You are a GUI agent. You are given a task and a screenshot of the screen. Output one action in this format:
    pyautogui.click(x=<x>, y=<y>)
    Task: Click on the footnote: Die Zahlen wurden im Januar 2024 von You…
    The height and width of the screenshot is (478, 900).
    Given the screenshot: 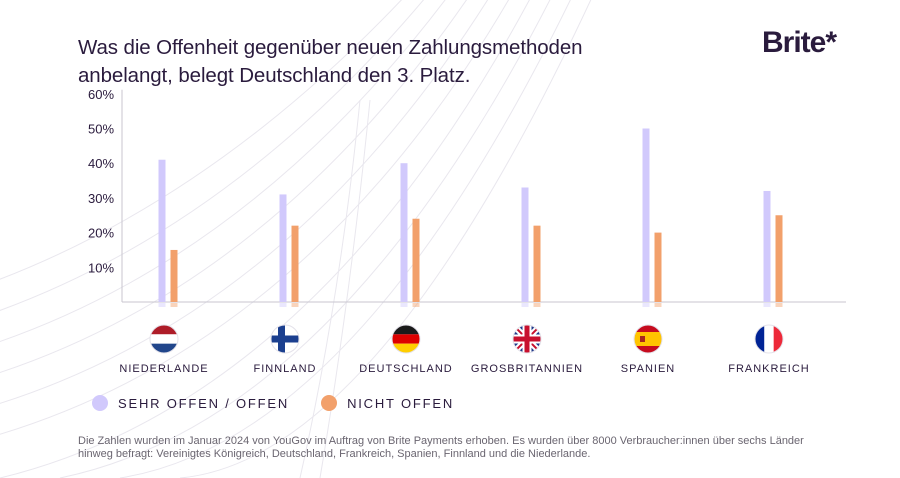 What is the action you would take?
    pyautogui.click(x=441, y=447)
    